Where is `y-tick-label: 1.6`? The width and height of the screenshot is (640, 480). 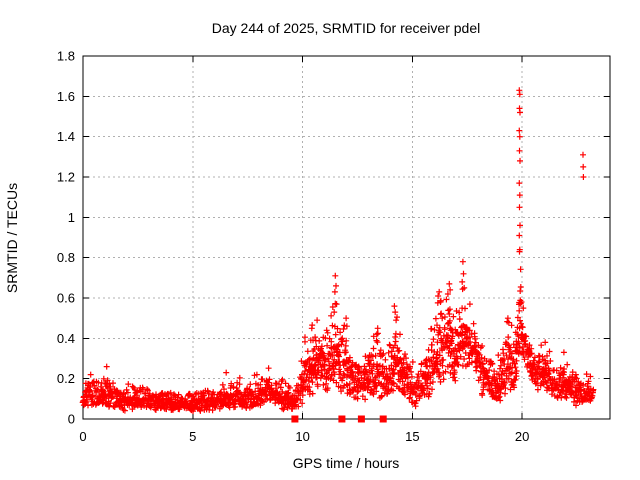
y-tick-label: 1.6 is located at coordinates (66, 96).